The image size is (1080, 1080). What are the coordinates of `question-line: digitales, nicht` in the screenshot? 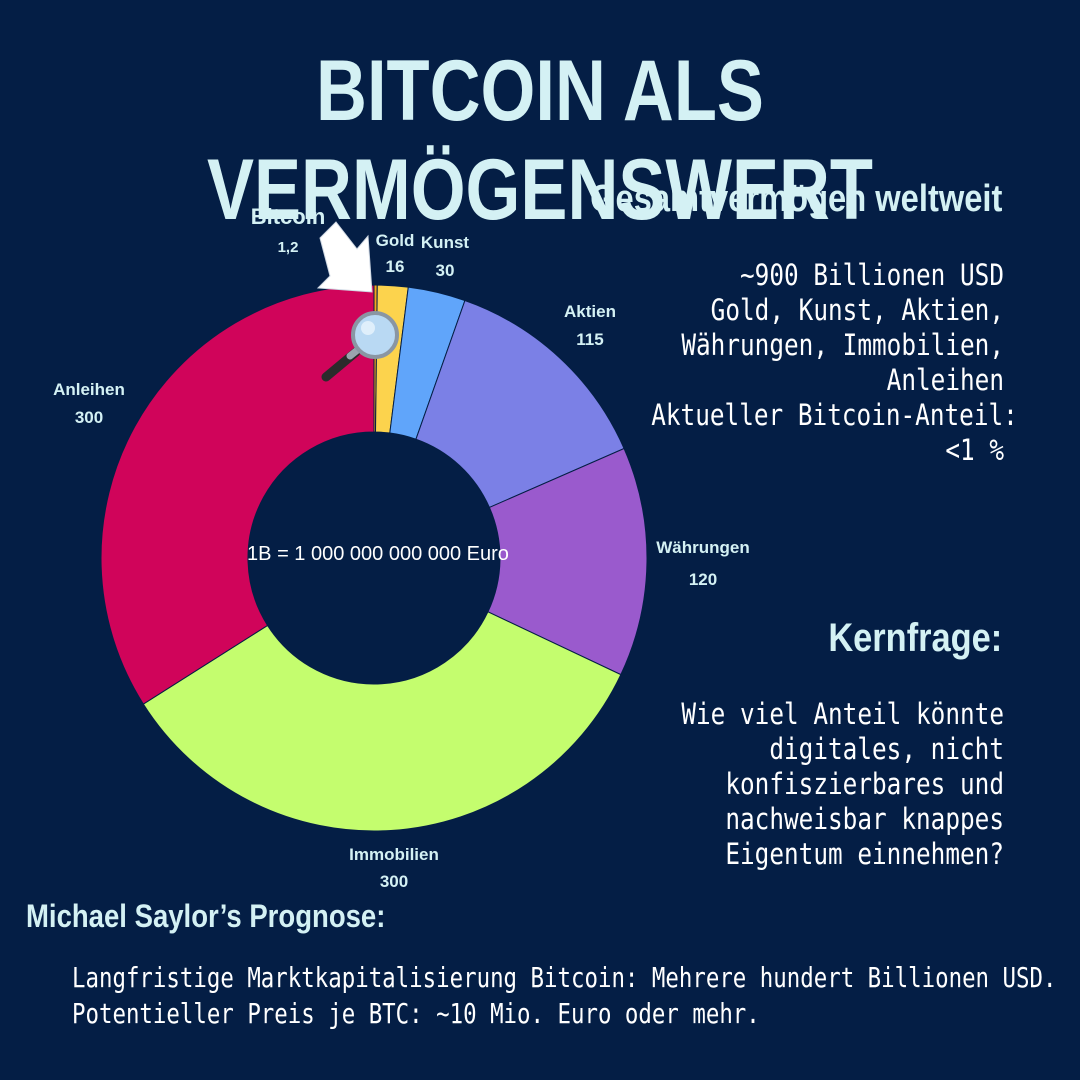 It's located at (886, 749).